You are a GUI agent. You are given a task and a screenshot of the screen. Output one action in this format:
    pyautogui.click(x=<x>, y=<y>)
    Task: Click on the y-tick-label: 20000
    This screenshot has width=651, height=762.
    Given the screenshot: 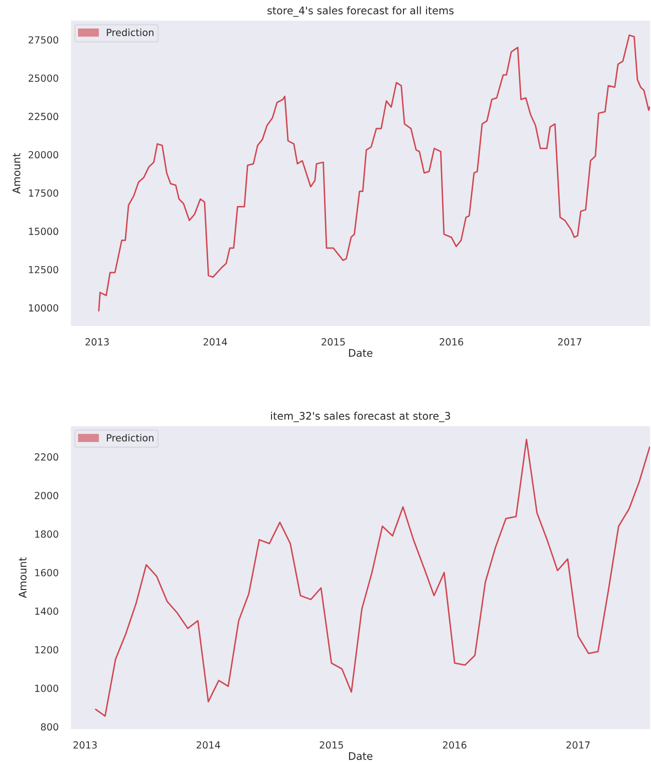 What is the action you would take?
    pyautogui.click(x=43, y=154)
    